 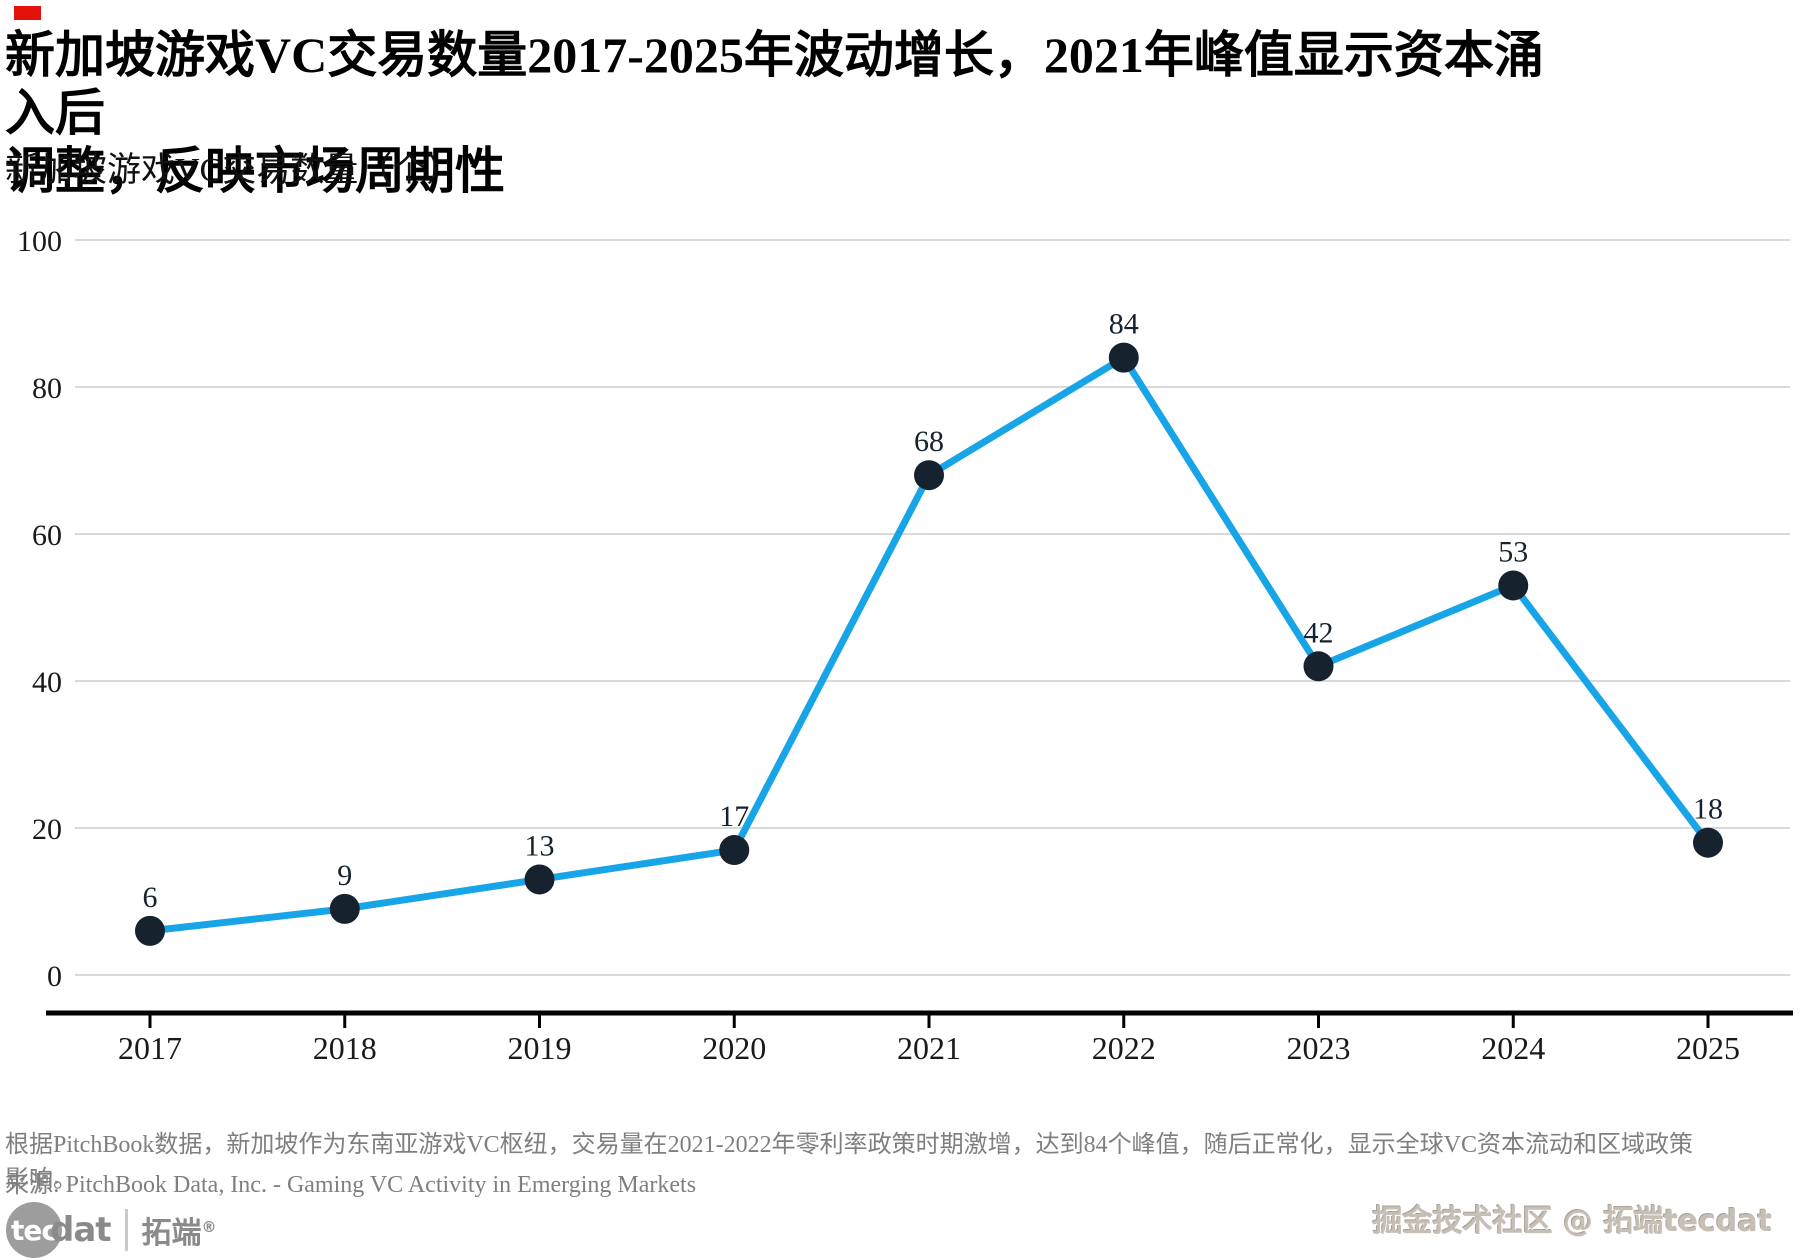 I want to click on logo-tec-text: tec, so click(x=34, y=1230).